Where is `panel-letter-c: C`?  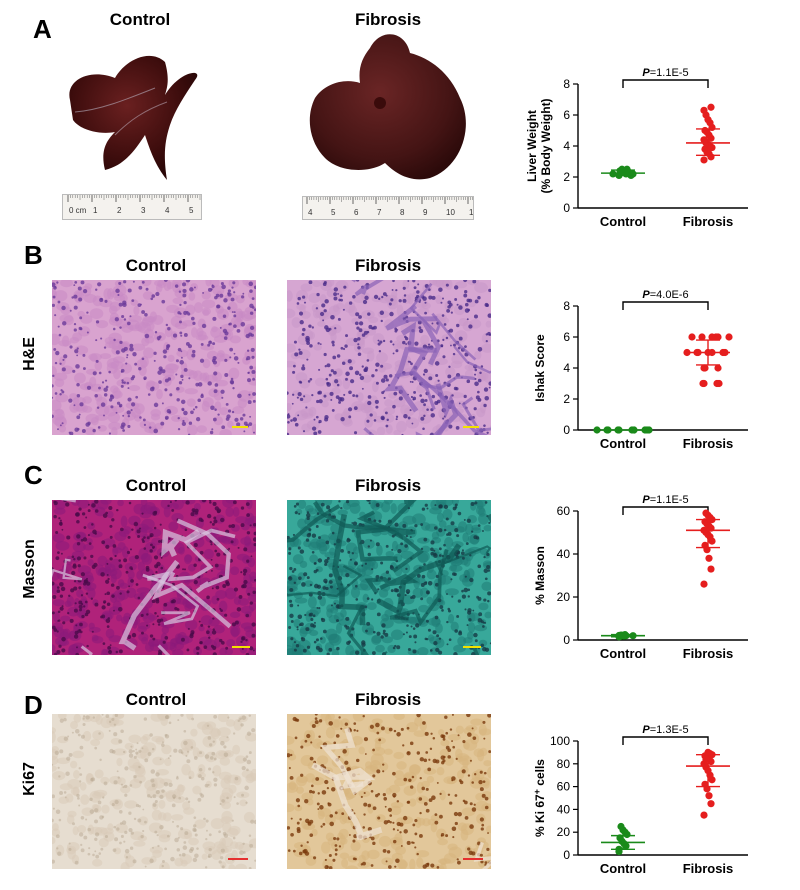 panel-letter-c: C is located at coordinates (33, 475).